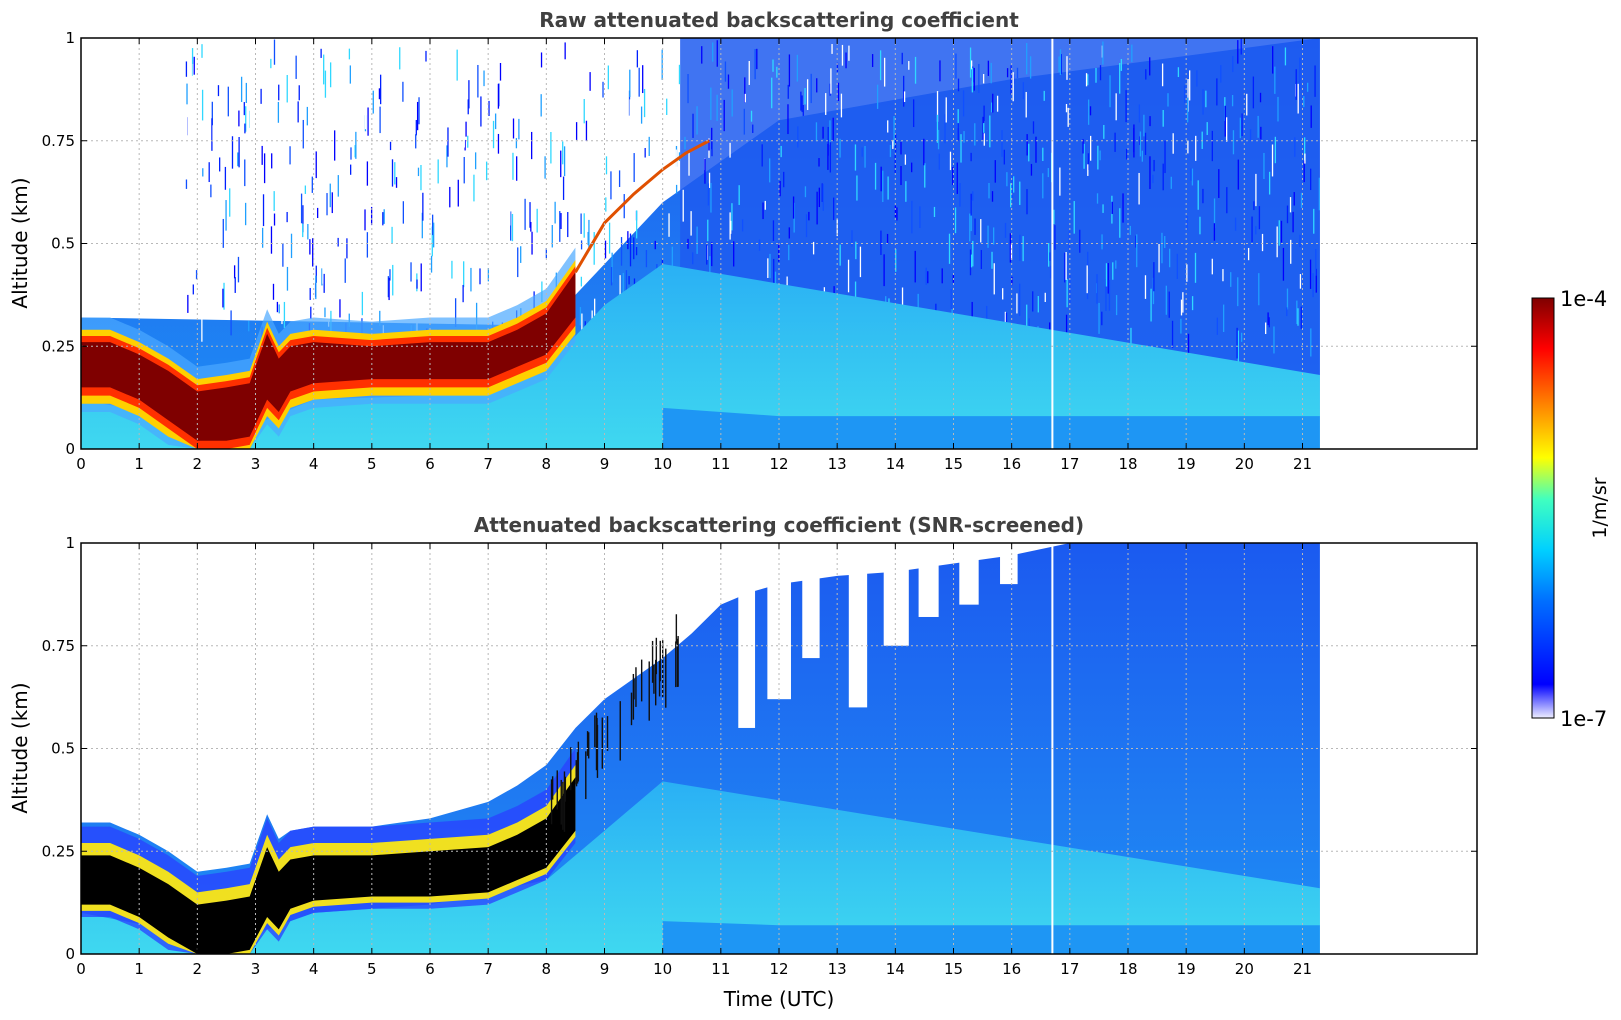  I want to click on colorbar-gradient, so click(1543, 508).